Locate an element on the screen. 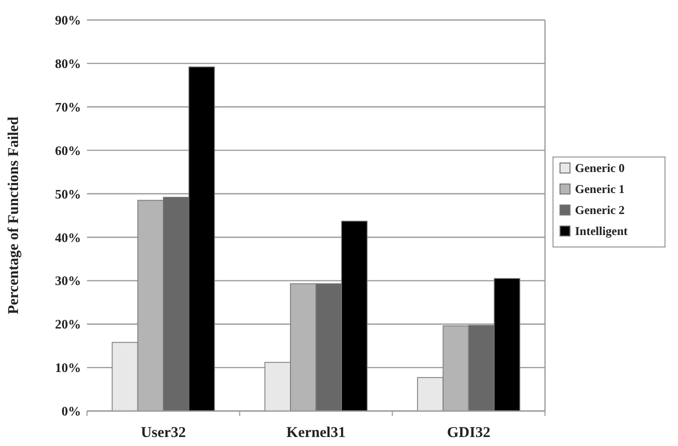 This screenshot has width=678, height=446. y-tick-label: 30% is located at coordinates (68, 280).